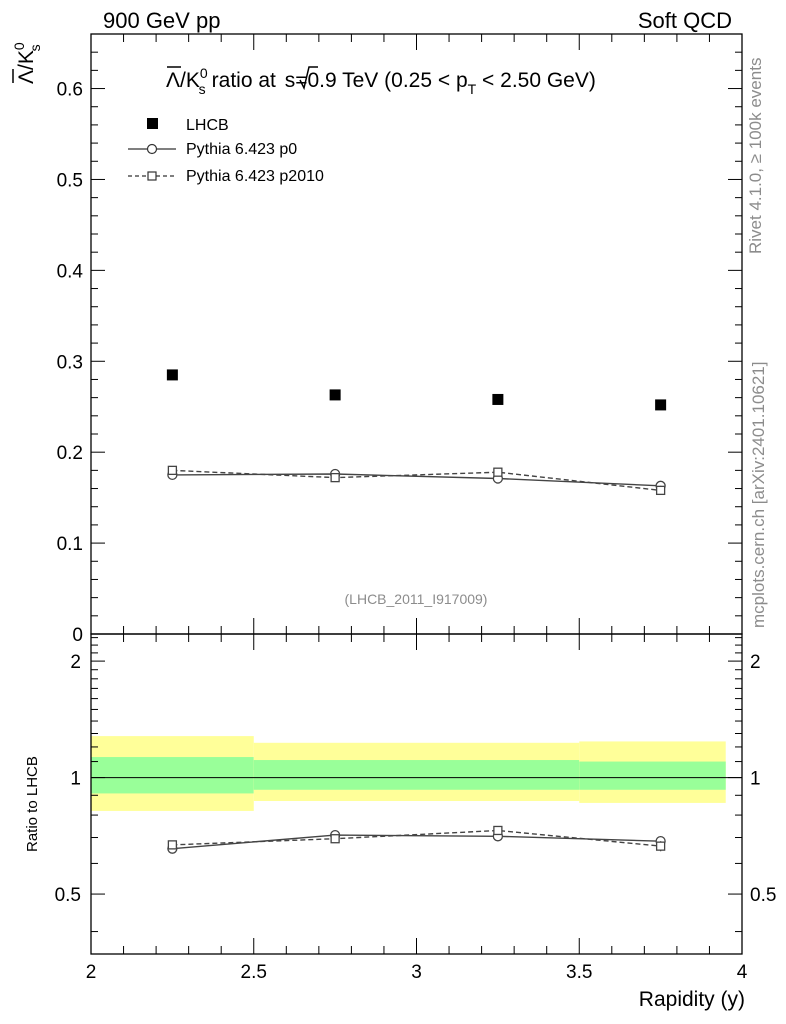 This screenshot has height=1024, width=786. What do you see at coordinates (692, 999) in the screenshot?
I see `x-axis-label: Rapidity (y)` at bounding box center [692, 999].